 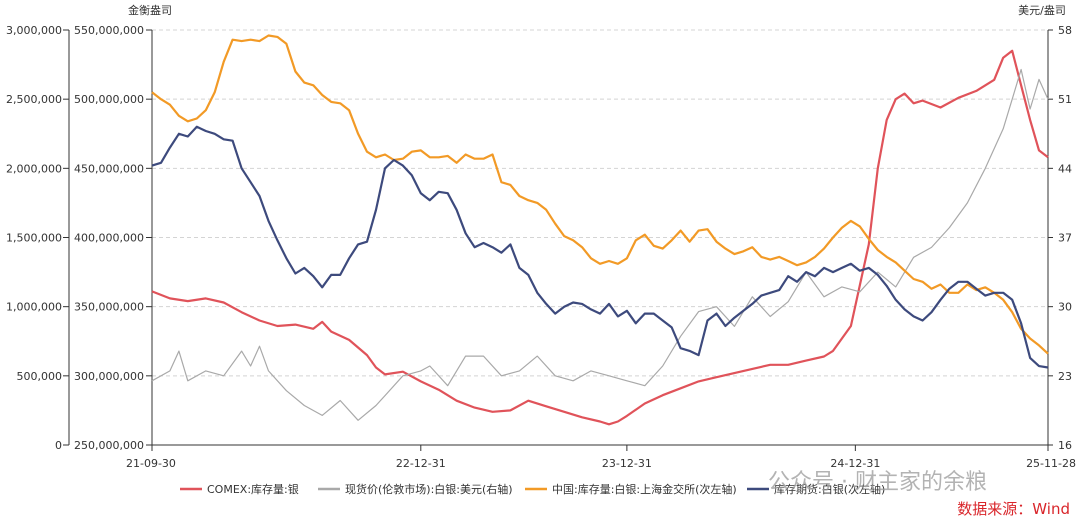 What do you see at coordinates (150, 10) in the screenshot?
I see `left-axis-title: 金衡盎司` at bounding box center [150, 10].